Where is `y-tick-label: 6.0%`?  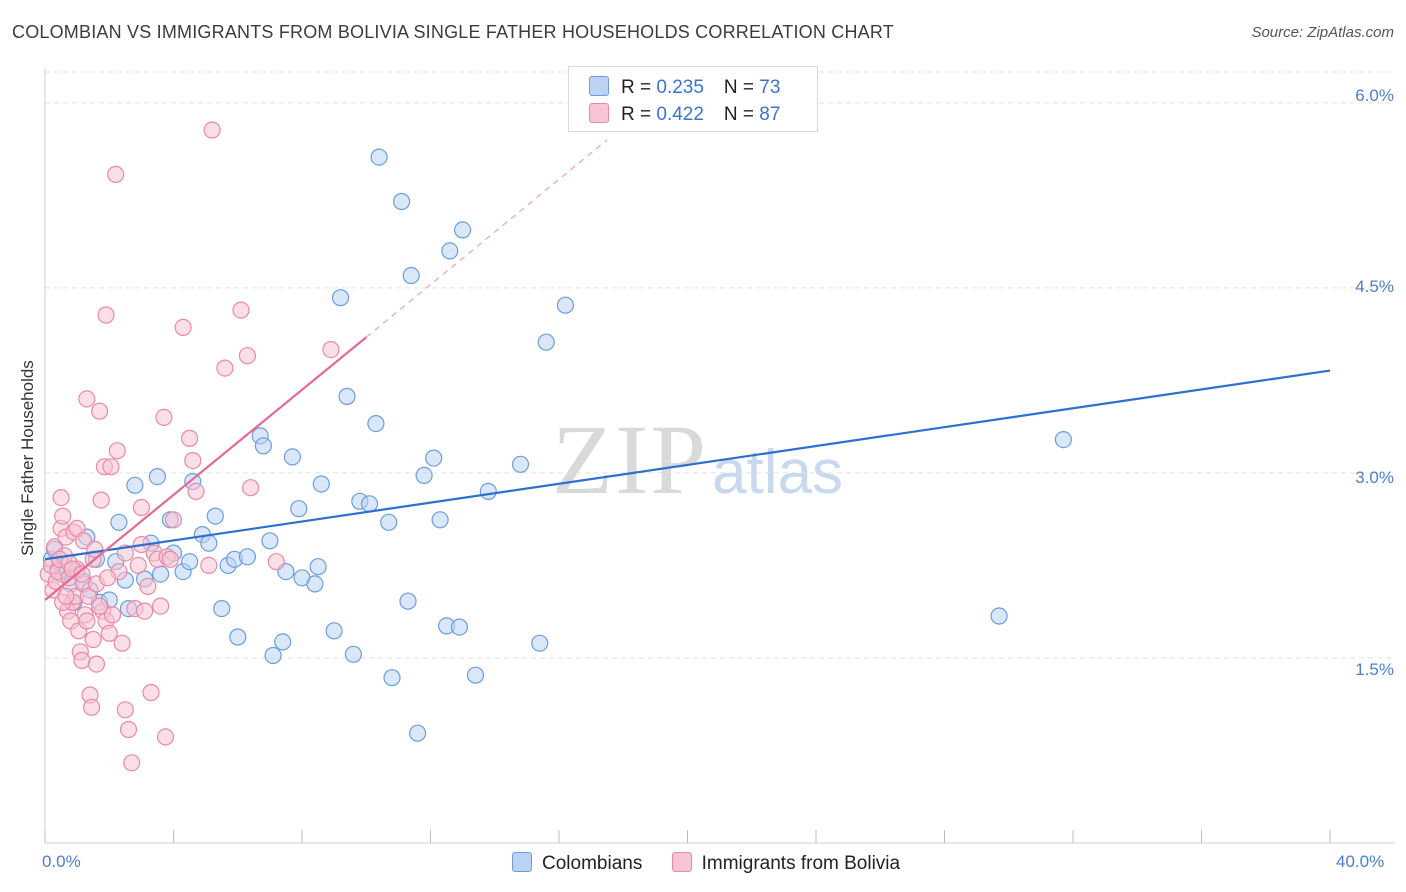
y-tick-label: 6.0% is located at coordinates (1374, 95).